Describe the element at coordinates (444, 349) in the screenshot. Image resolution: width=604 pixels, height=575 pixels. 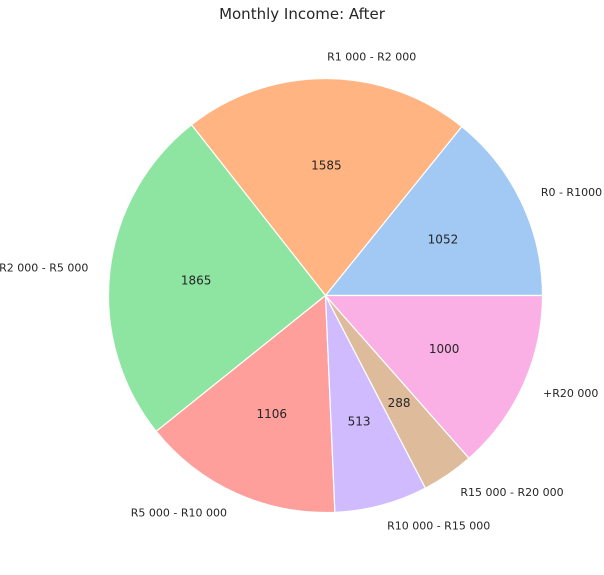
I see `slice-value-label: 1000` at that location.